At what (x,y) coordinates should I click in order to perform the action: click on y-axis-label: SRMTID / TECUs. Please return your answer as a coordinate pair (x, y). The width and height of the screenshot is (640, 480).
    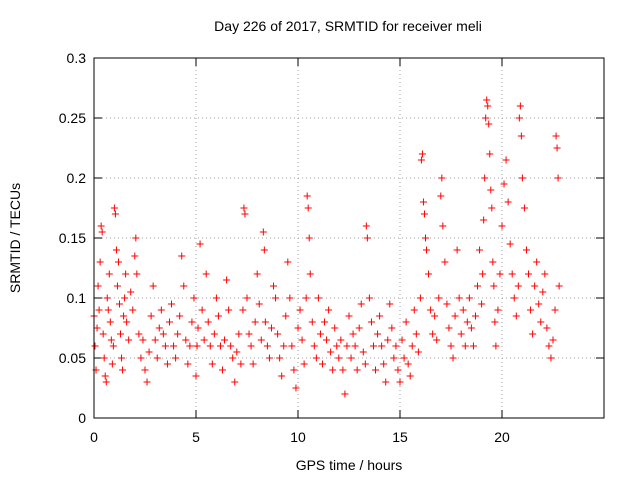
    Looking at the image, I should click on (15, 238).